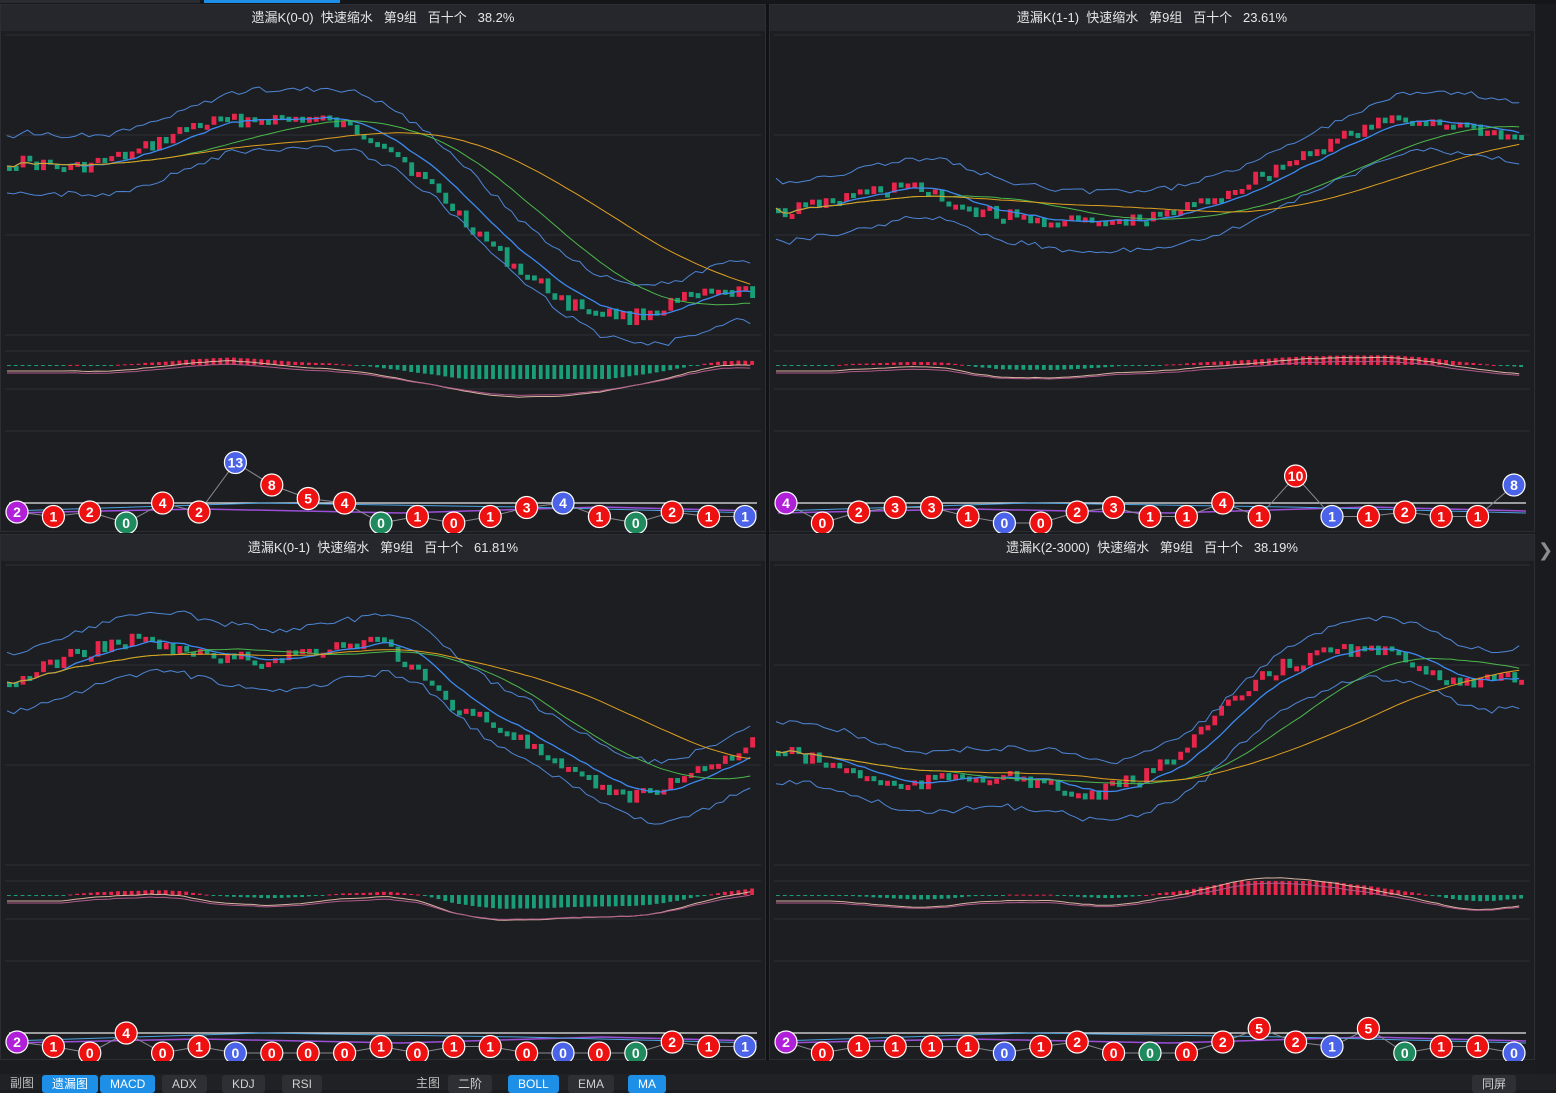 This screenshot has width=1556, height=1093. What do you see at coordinates (235, 462) in the screenshot?
I see `count-bubble: 13` at bounding box center [235, 462].